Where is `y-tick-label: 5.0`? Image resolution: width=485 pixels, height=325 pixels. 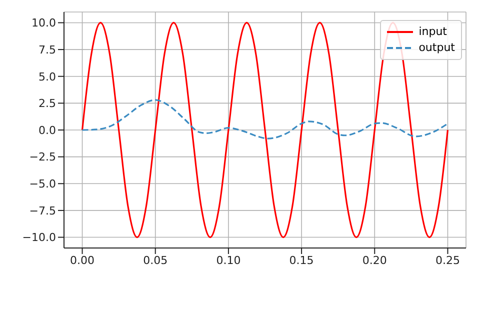 y-tick-label: 5.0 is located at coordinates (47, 77).